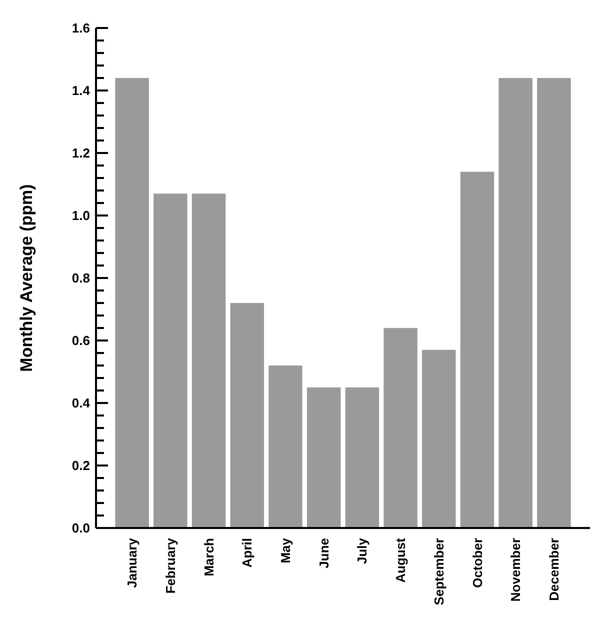 This screenshot has width=607, height=640. What do you see at coordinates (26, 278) in the screenshot?
I see `y-axis-title: Monthly Average (ppm)` at bounding box center [26, 278].